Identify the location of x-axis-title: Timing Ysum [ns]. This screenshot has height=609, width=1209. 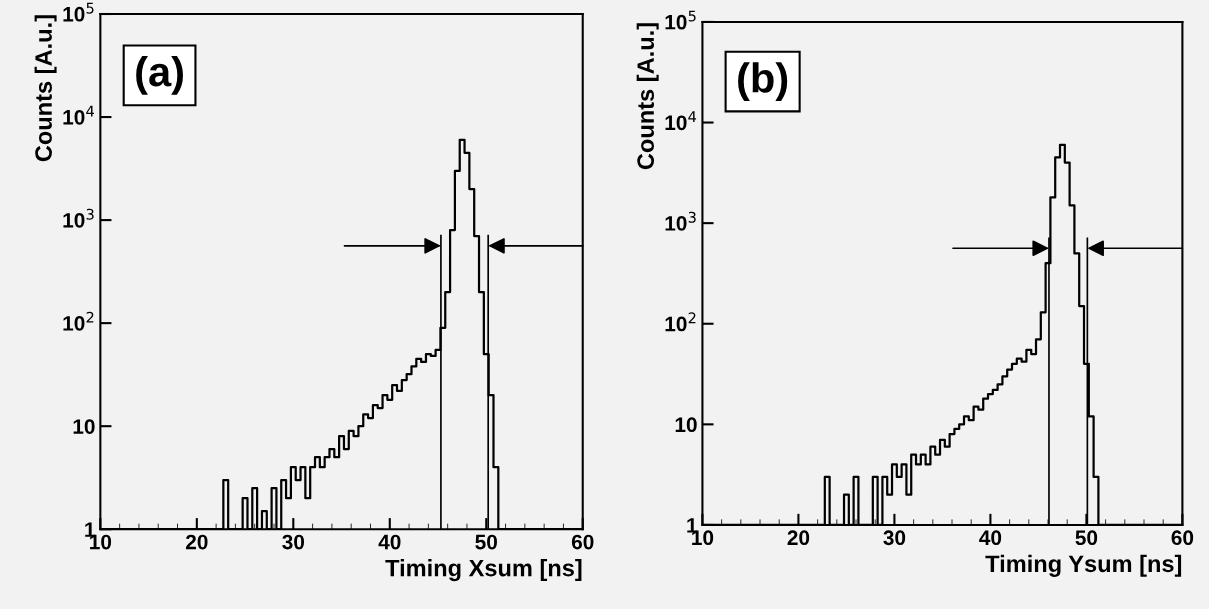
(1083, 565).